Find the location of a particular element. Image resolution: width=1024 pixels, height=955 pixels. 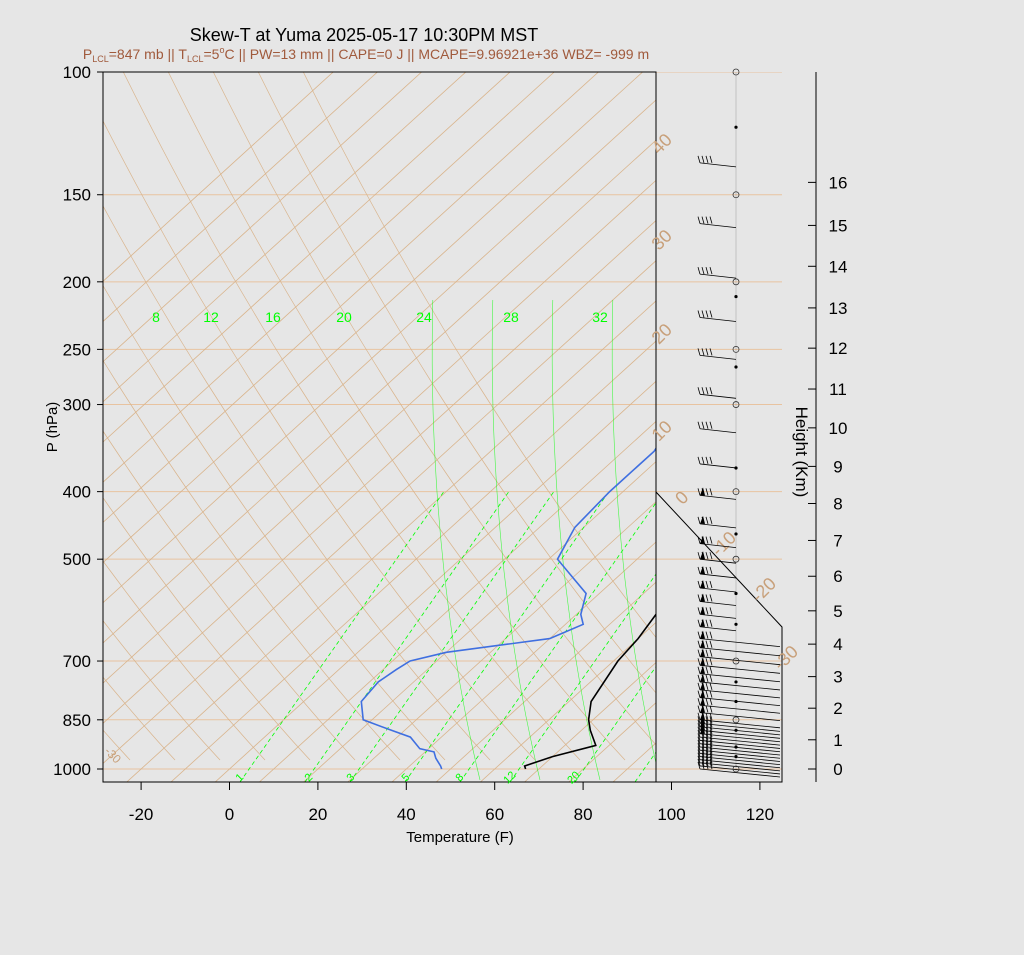

height-tick-label: 4 is located at coordinates (837, 644).